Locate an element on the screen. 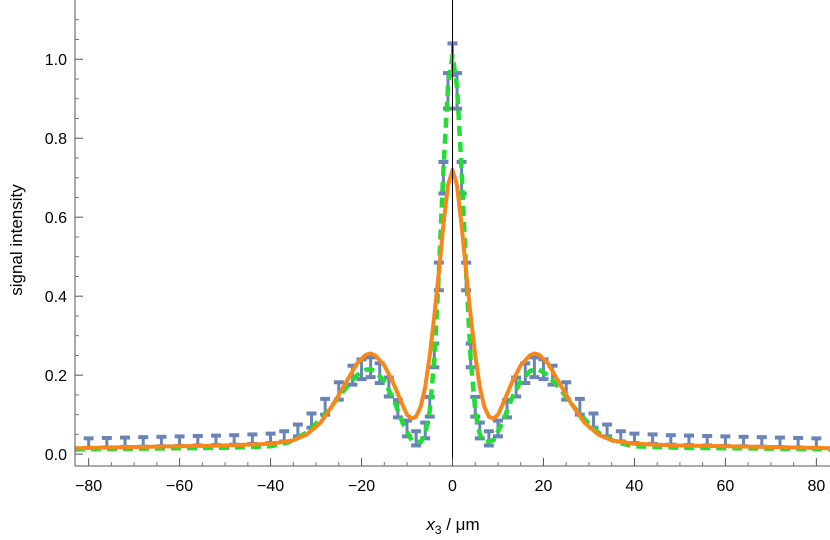  x-axis-label: x3 / μm is located at coordinates (452, 526).